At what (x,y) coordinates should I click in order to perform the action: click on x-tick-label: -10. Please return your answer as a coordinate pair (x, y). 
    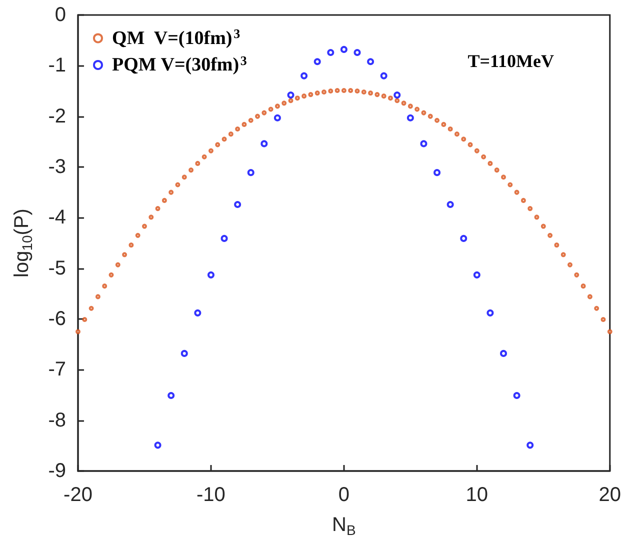
    Looking at the image, I should click on (211, 495).